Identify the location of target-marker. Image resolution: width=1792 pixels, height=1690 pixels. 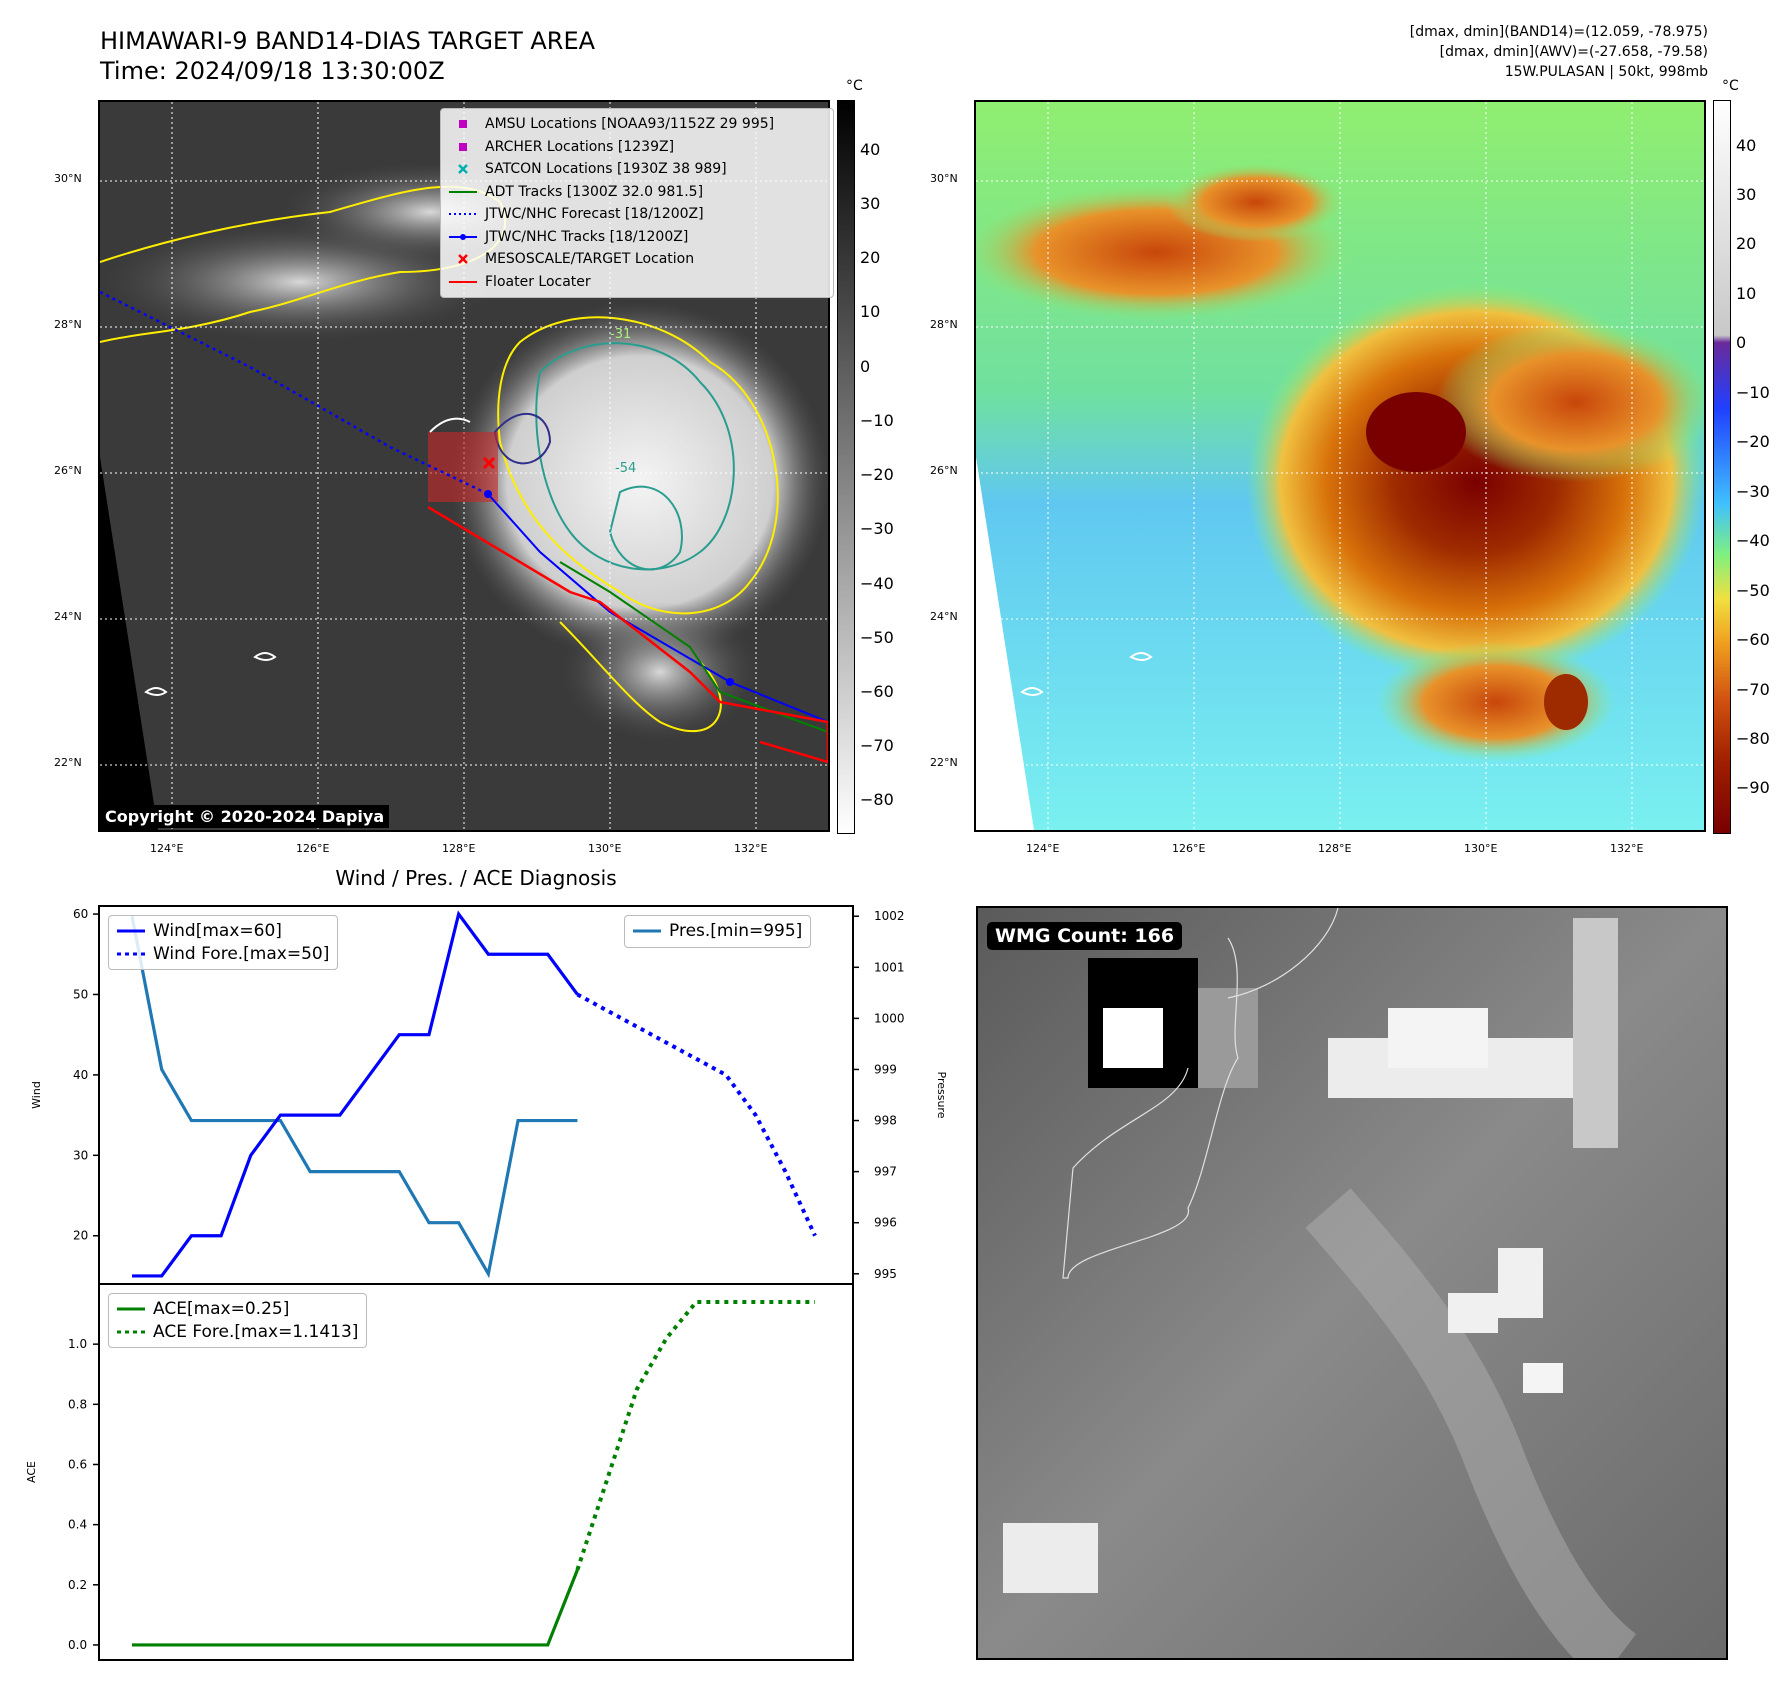
(489, 463).